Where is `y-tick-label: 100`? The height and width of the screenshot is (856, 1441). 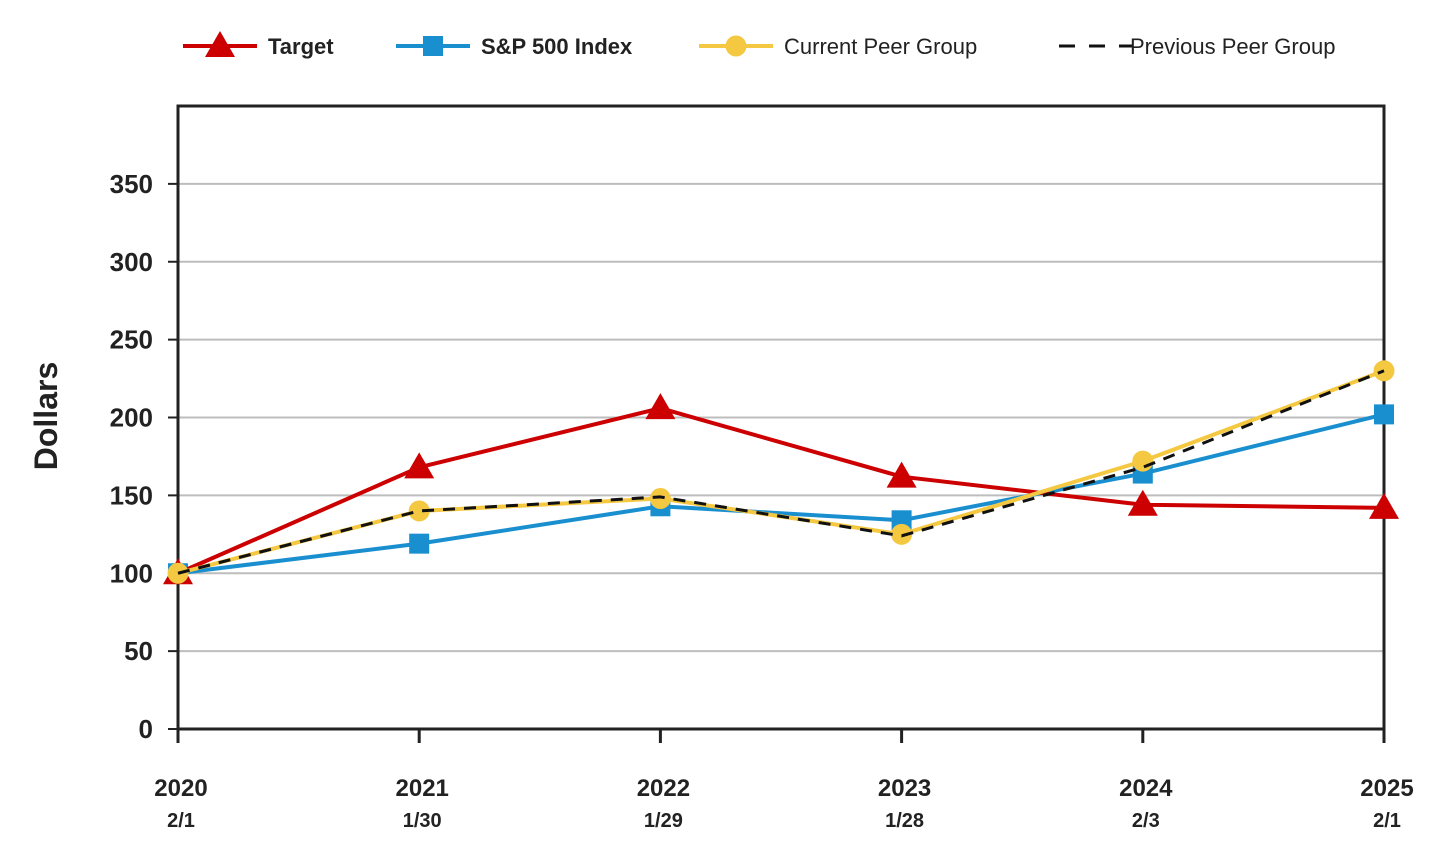
y-tick-label: 100 is located at coordinates (131, 573).